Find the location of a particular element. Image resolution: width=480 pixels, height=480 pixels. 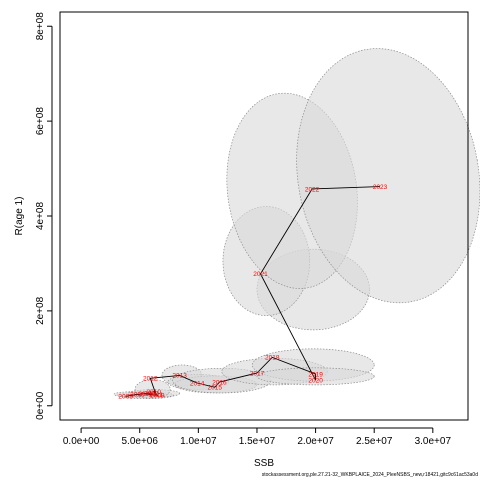

x-tick-label: 0.0e+00 is located at coordinates (81, 441).